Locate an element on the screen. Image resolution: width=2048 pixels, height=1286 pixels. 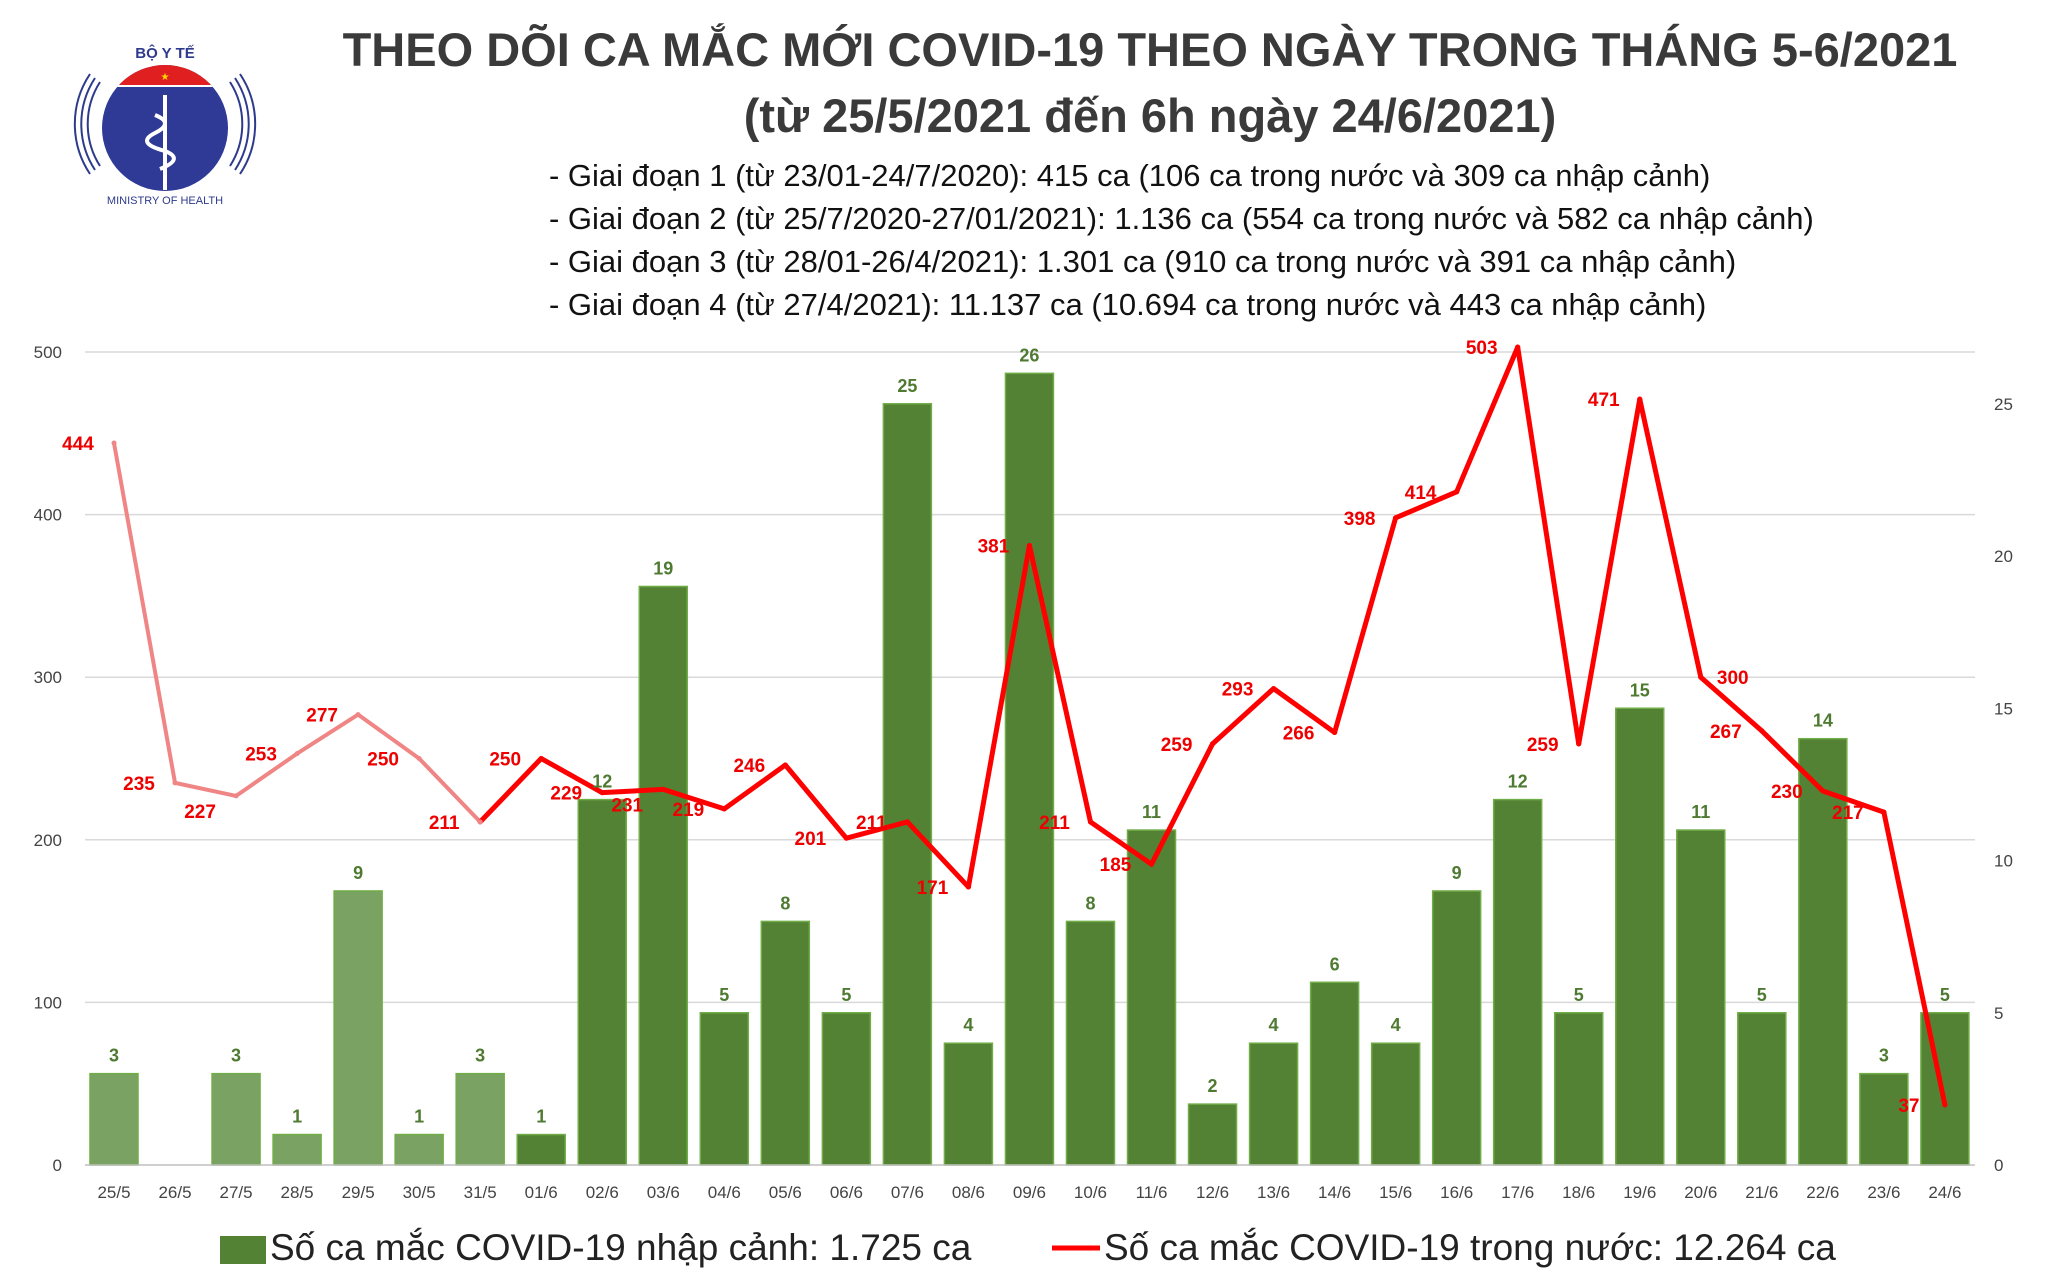
right-tick-label: 0 is located at coordinates (1998, 1165).